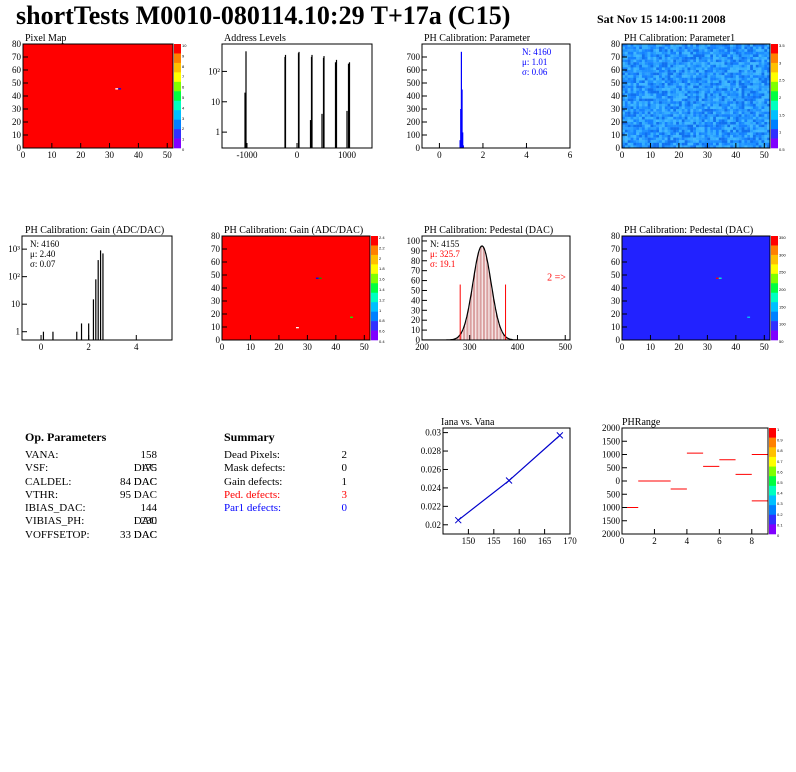 The width and height of the screenshot is (796, 772). Describe the element at coordinates (37, 468) in the screenshot. I see `param-name: VSF:` at that location.